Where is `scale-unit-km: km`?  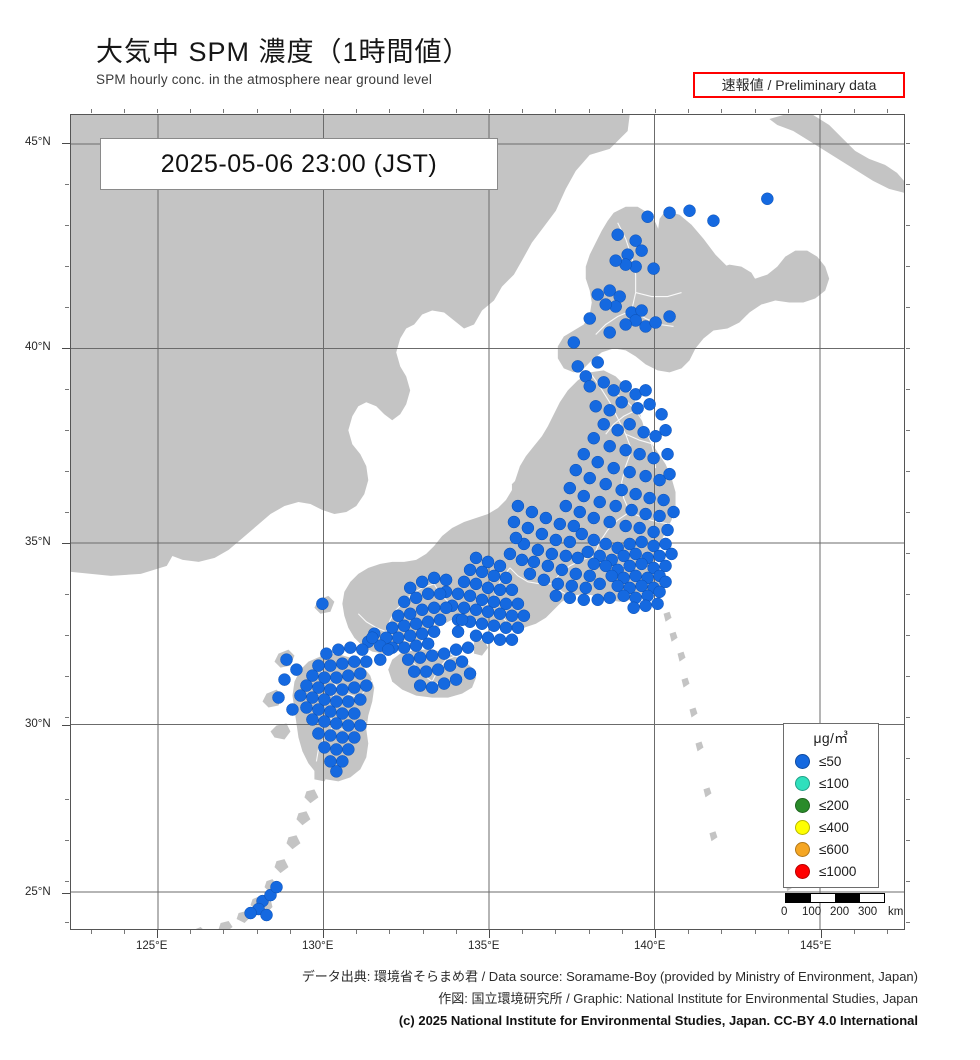
scale-unit-km: km is located at coordinates (896, 912).